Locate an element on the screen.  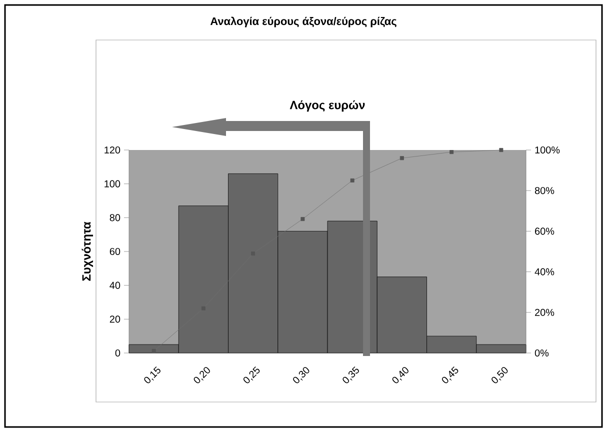
chart-subtitle: Λόγος ευρών is located at coordinates (327, 106).